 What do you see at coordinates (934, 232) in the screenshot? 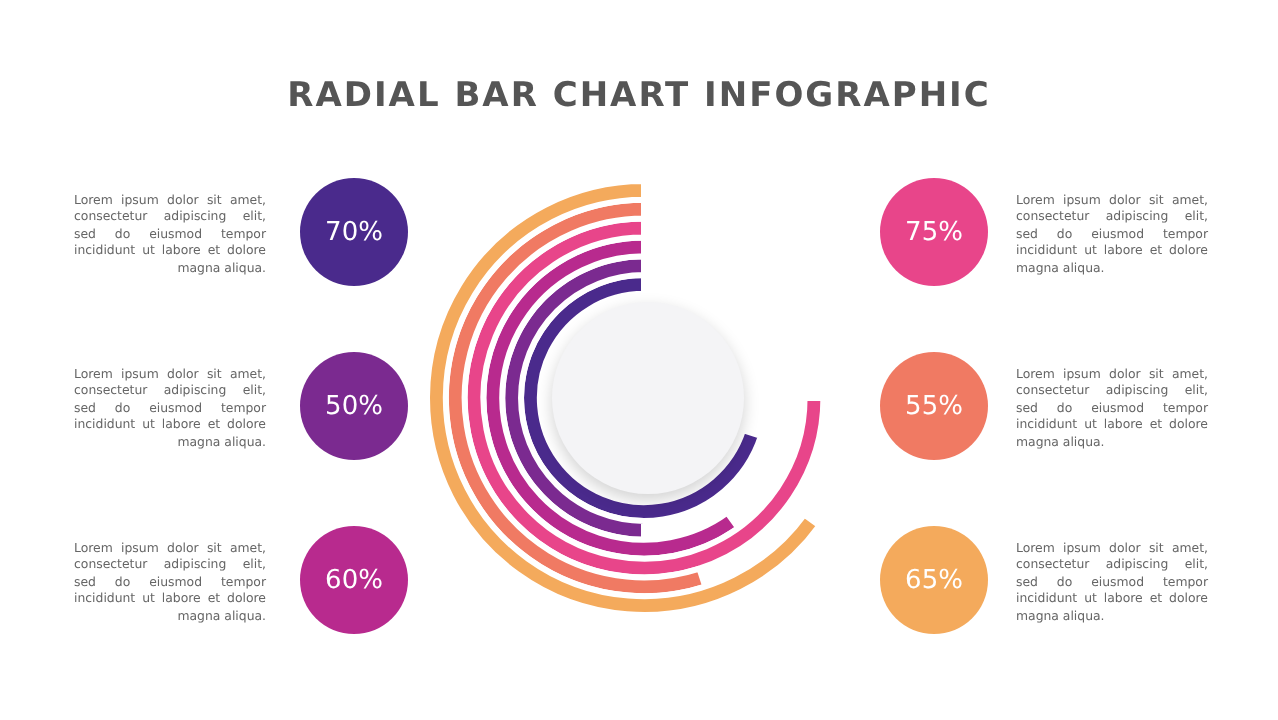
I see `data-label: 75%` at bounding box center [934, 232].